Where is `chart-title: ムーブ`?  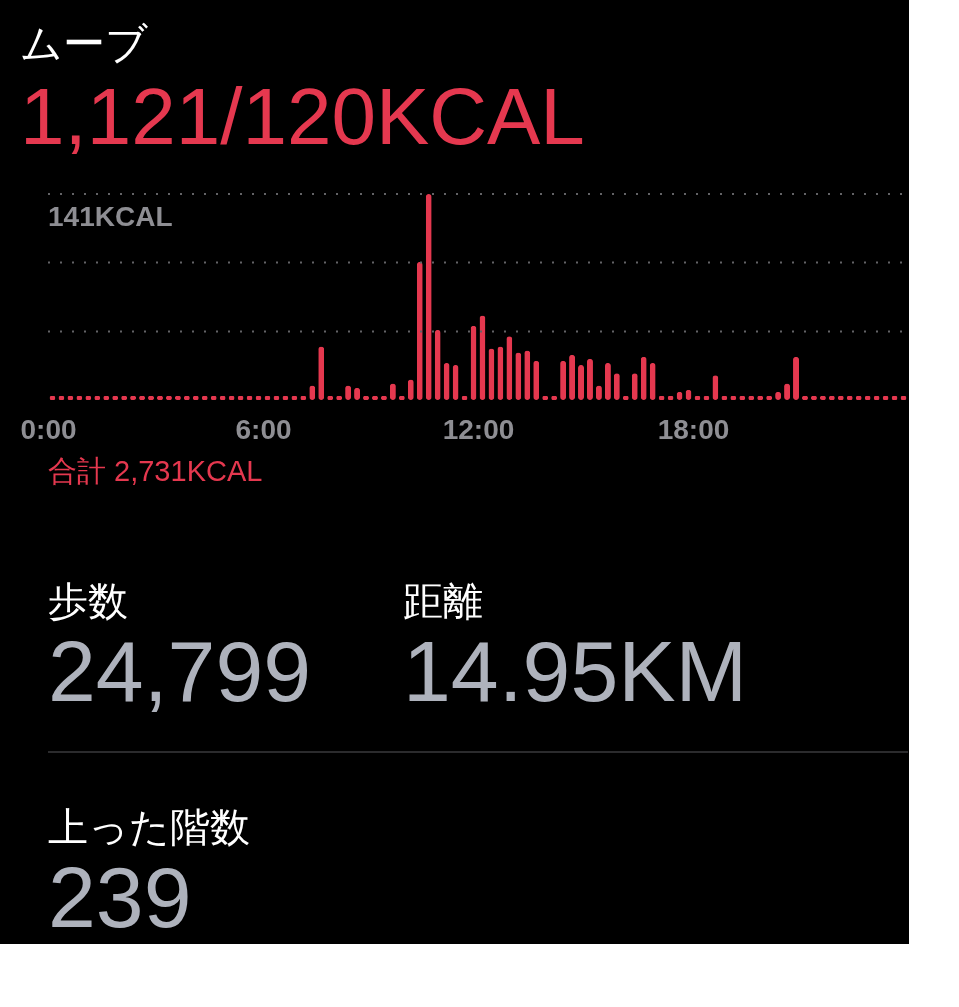 chart-title: ムーブ is located at coordinates (83, 43).